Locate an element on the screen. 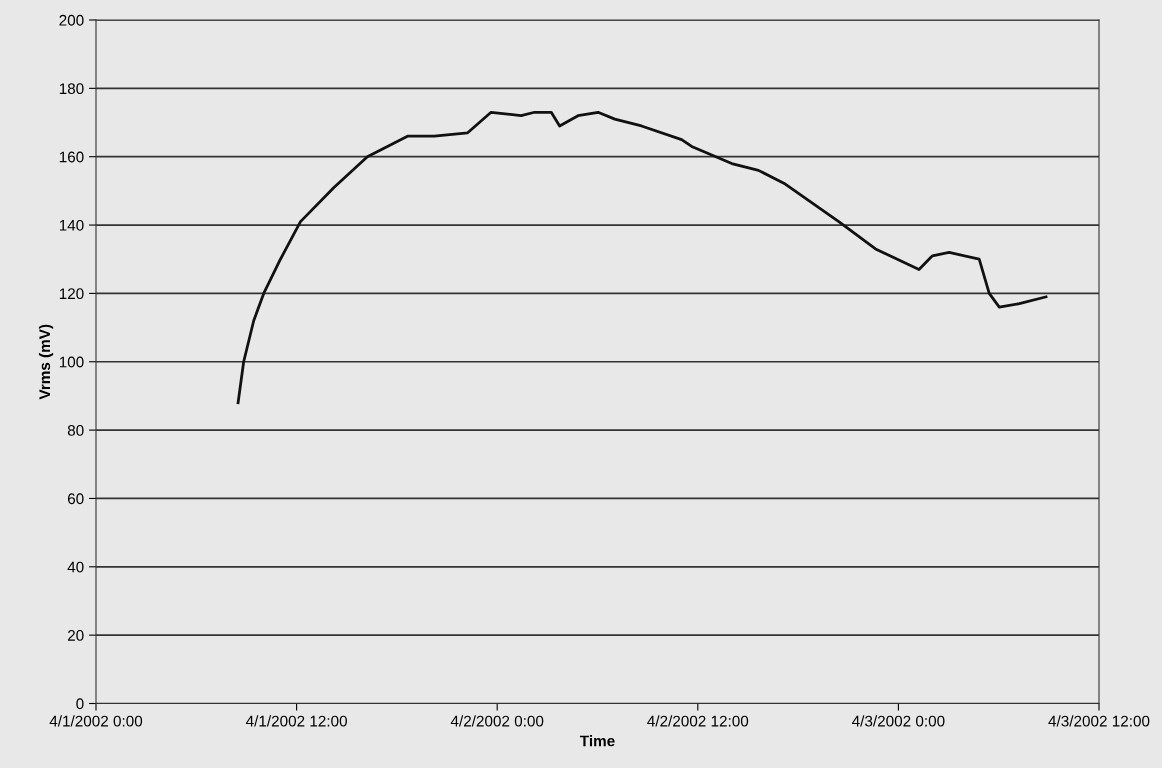 The height and width of the screenshot is (768, 1162). y-tick-label: 200 is located at coordinates (71, 20).